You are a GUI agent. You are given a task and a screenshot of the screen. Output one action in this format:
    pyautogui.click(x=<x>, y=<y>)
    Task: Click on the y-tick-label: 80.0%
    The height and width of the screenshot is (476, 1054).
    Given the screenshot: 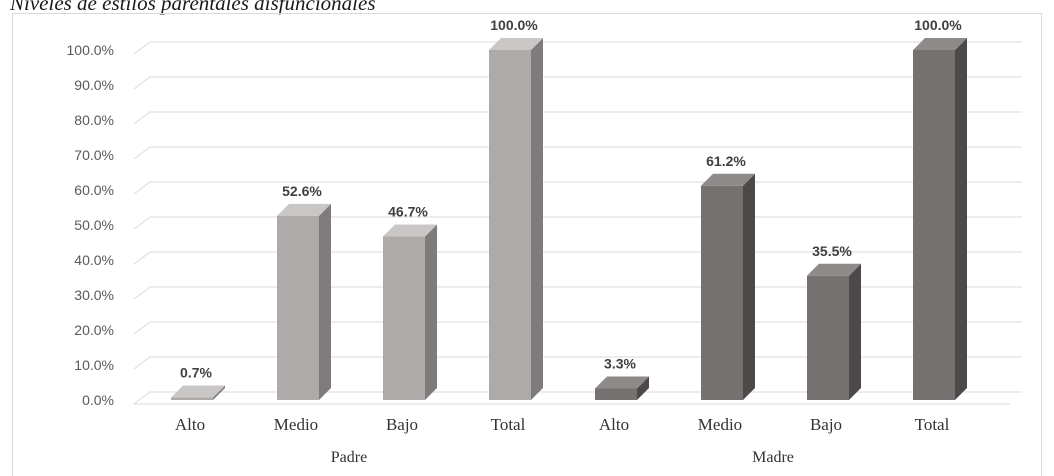 What is the action you would take?
    pyautogui.click(x=94, y=120)
    